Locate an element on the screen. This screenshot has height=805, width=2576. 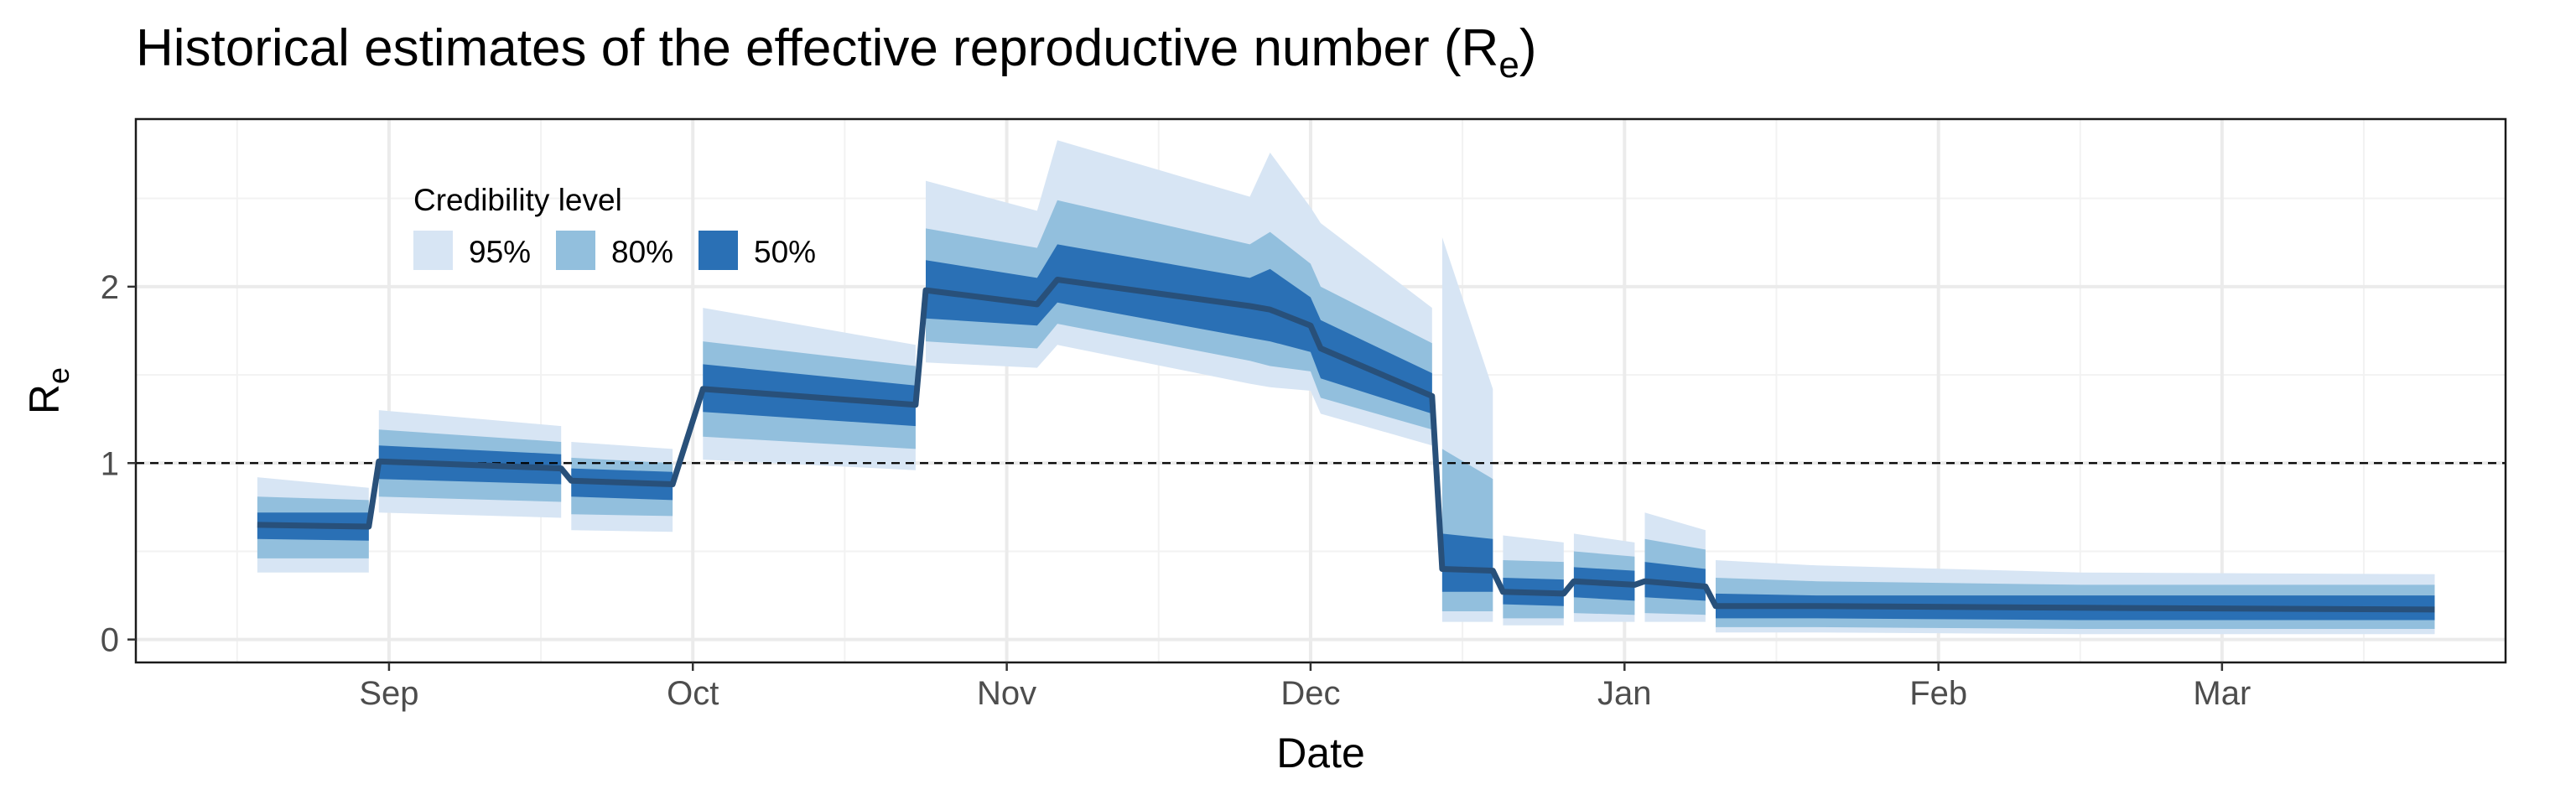
legend-key-95pct is located at coordinates (433, 250).